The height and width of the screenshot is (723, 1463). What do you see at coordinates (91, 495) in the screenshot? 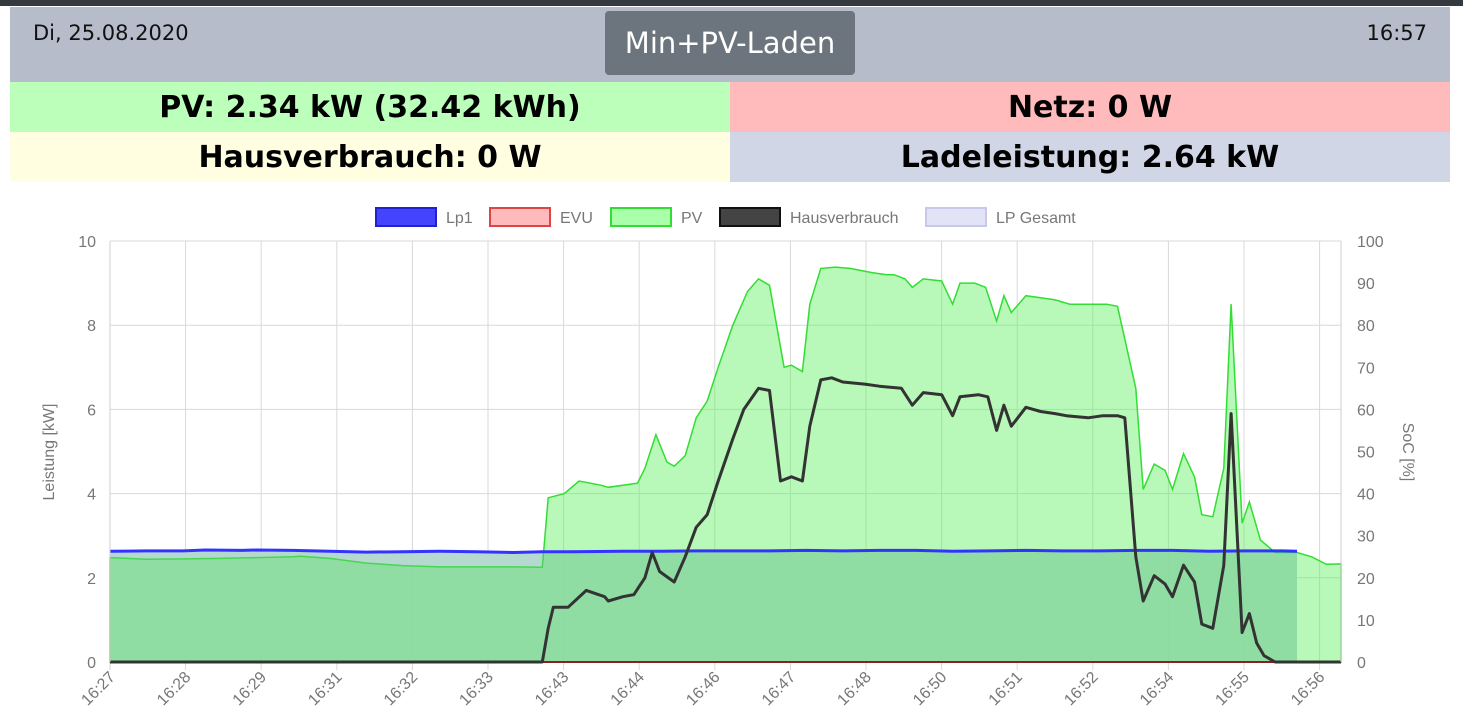
I see `y-tick-label: 4` at bounding box center [91, 495].